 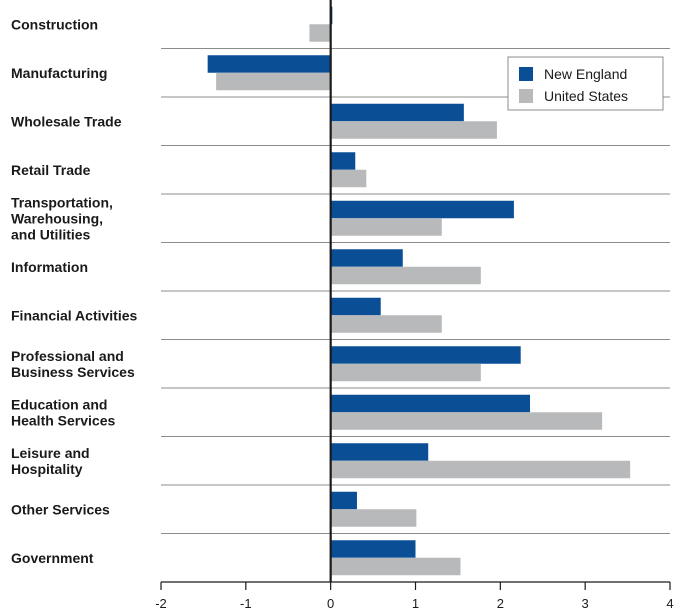 I want to click on category-label: Other Services, so click(x=60, y=509).